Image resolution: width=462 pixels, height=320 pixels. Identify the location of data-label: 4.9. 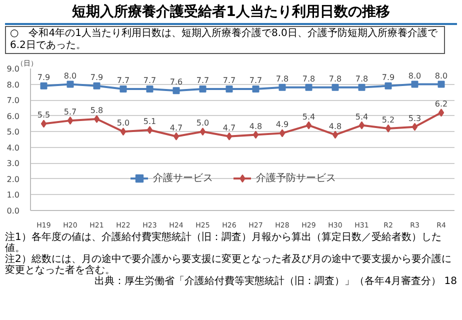
(282, 125).